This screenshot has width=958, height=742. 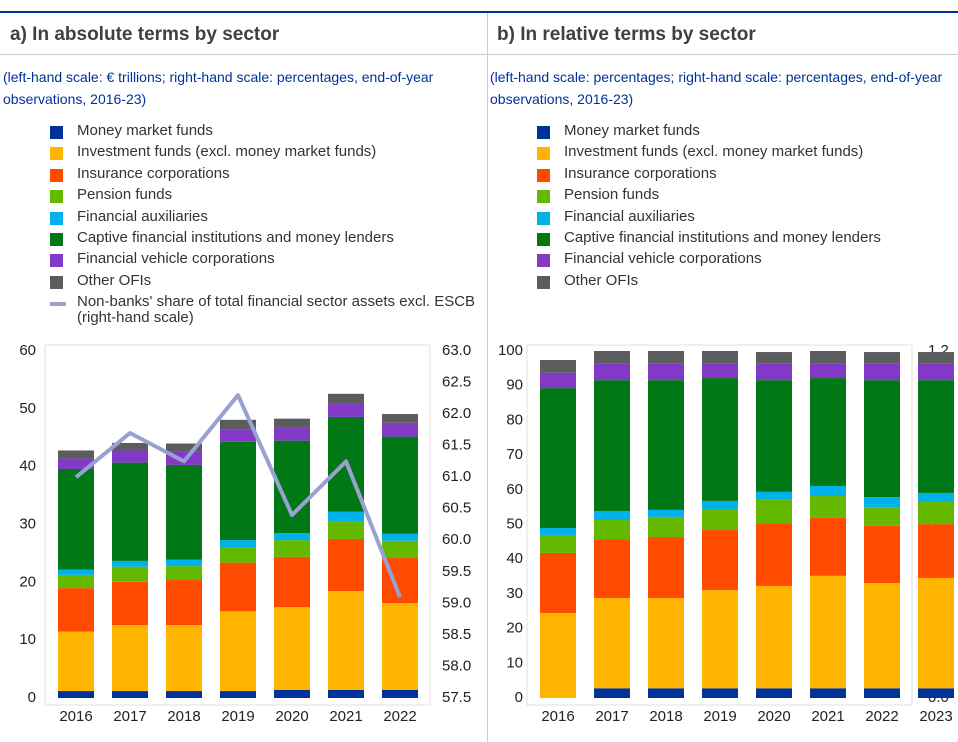 What do you see at coordinates (345, 716) in the screenshot?
I see `x-tick-label: 2021` at bounding box center [345, 716].